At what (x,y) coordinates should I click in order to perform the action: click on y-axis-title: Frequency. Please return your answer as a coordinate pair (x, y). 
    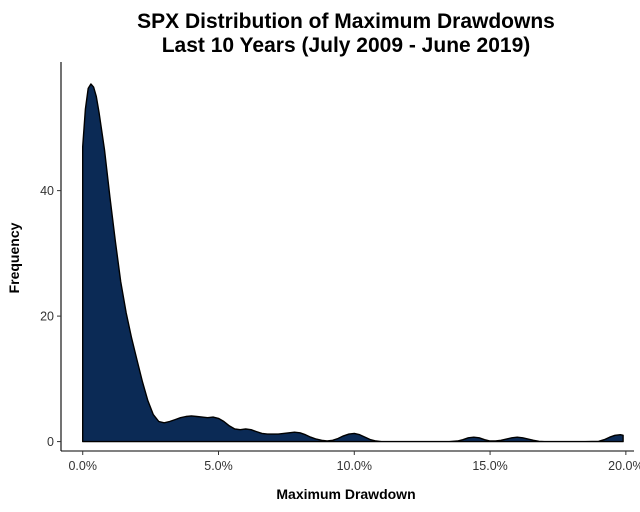
    Looking at the image, I should click on (14, 257).